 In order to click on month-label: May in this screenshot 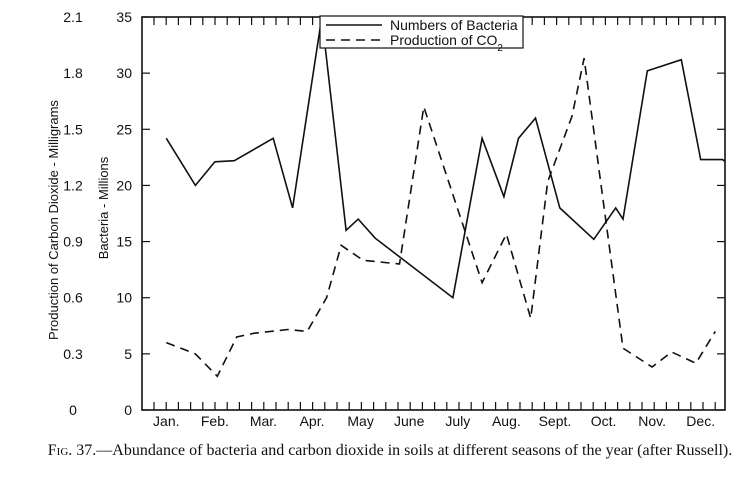, I will do `click(360, 421)`.